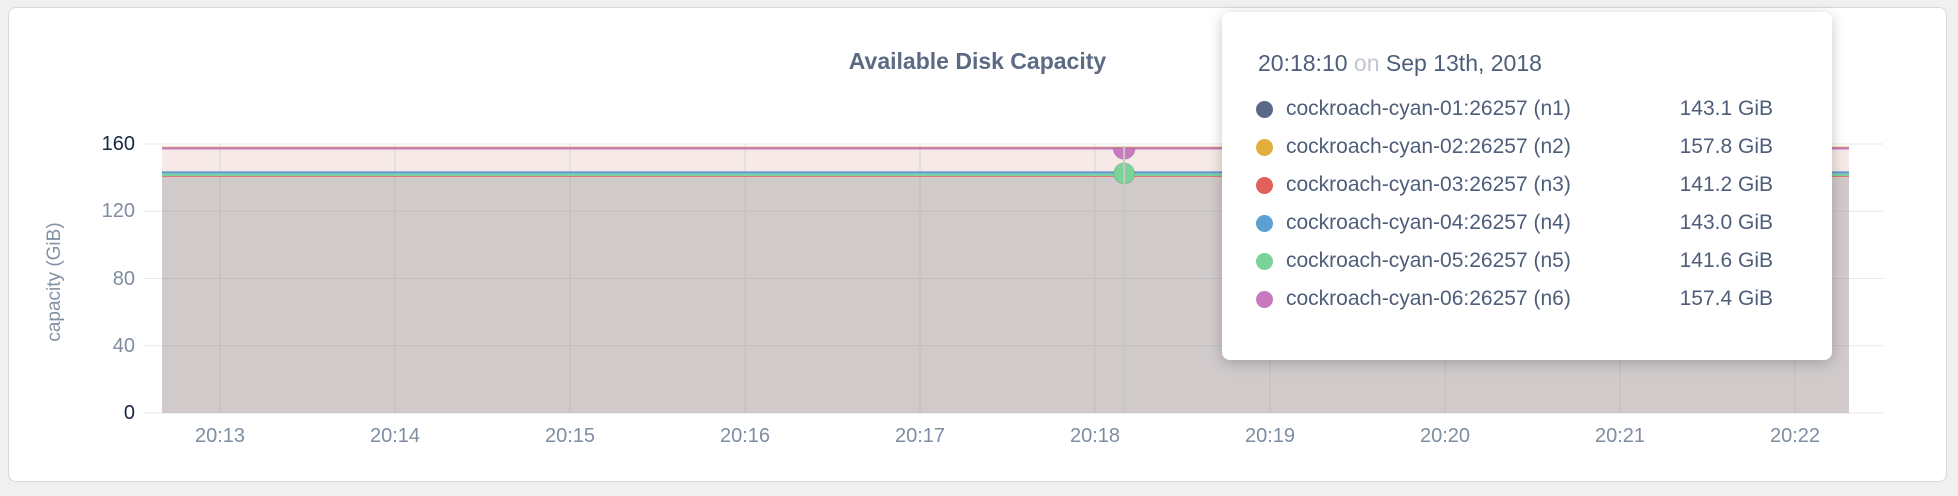  I want to click on chart-title: Available Disk Capacity, so click(977, 61).